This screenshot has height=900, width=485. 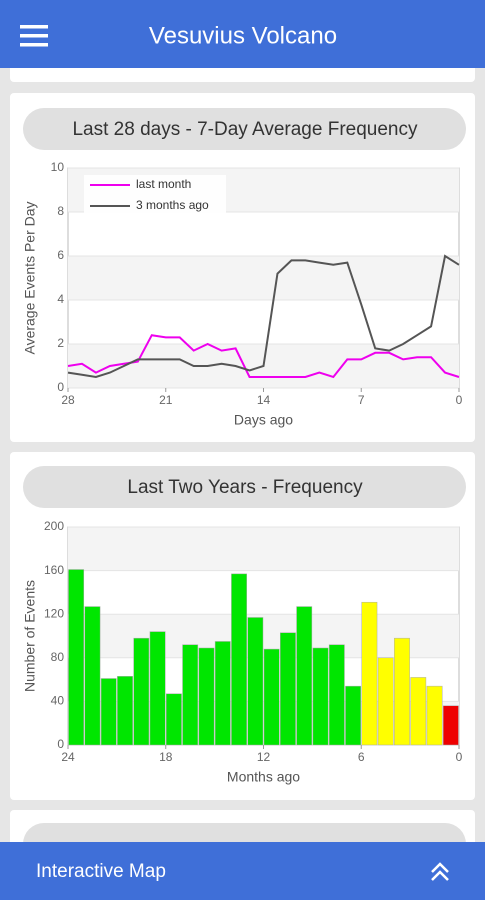 What do you see at coordinates (54, 613) in the screenshot?
I see `y-tick-label: 120` at bounding box center [54, 613].